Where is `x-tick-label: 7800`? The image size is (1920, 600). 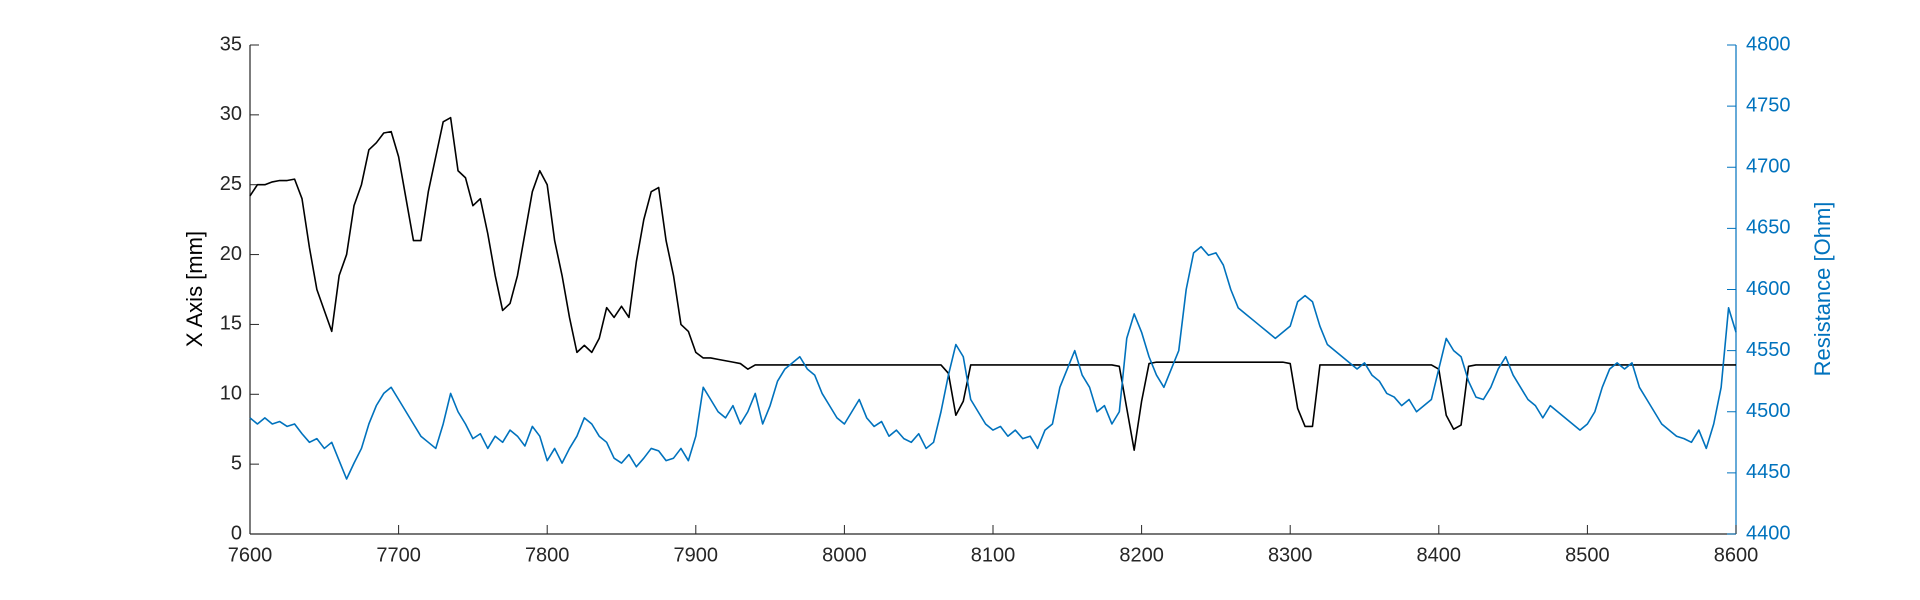 x-tick-label: 7800 is located at coordinates (547, 555).